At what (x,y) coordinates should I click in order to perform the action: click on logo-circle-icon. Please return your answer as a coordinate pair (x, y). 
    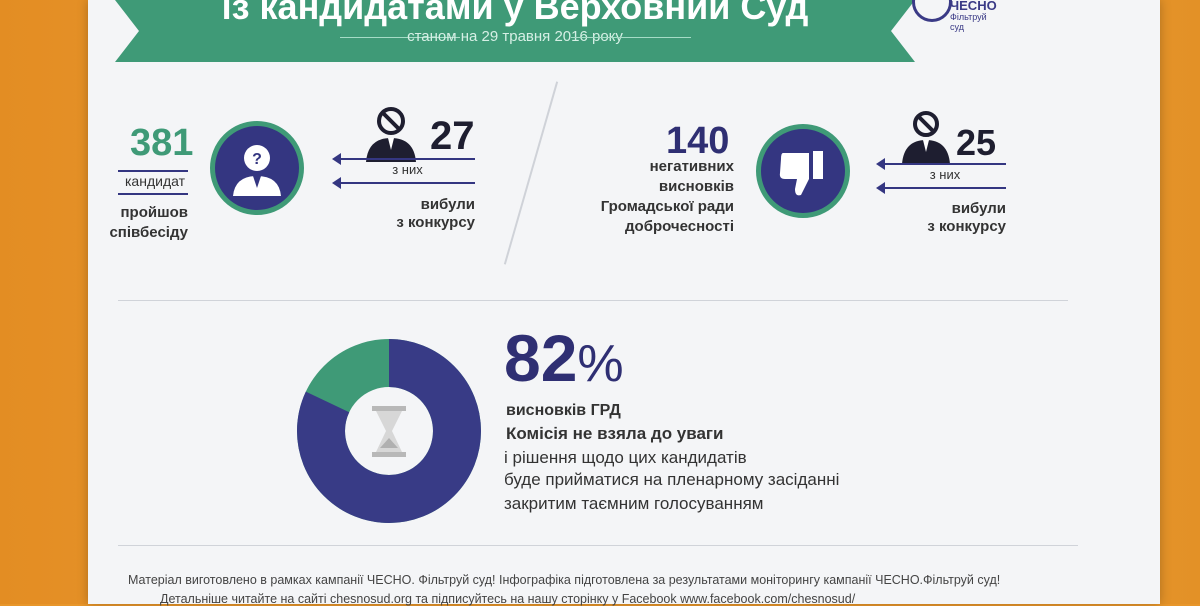
    Looking at the image, I should click on (932, 11).